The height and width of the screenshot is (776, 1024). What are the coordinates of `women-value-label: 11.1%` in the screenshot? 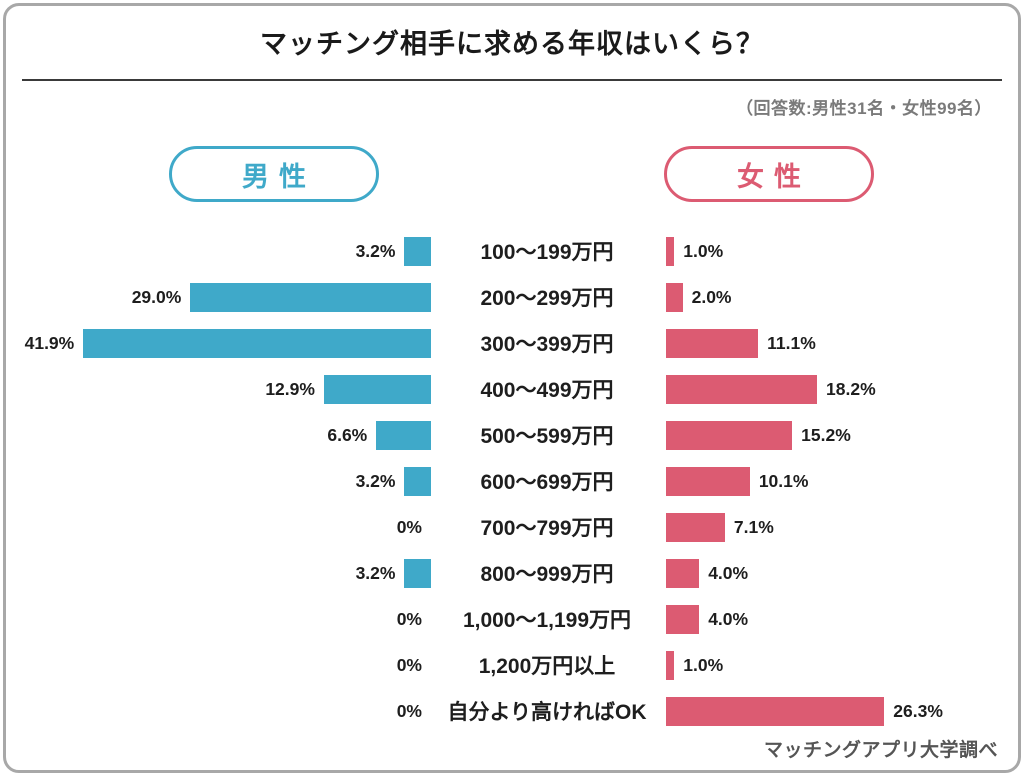 It's located at (791, 342).